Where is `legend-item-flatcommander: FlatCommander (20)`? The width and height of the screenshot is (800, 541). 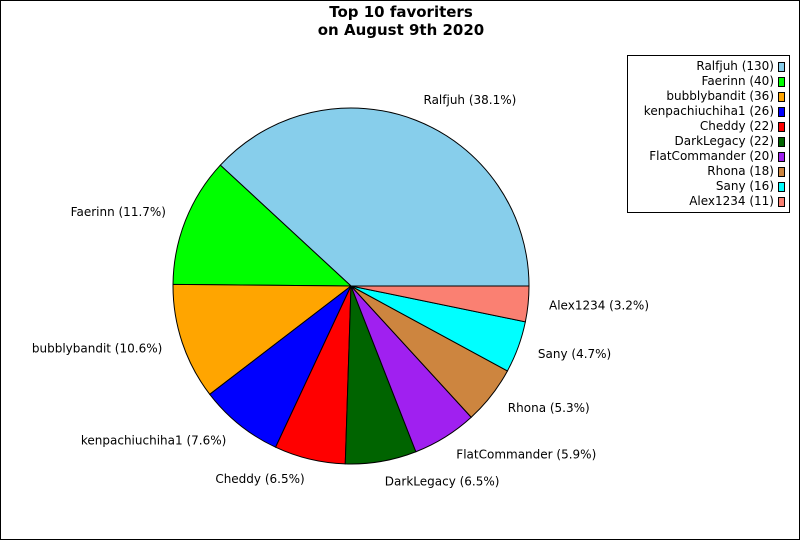
legend-item-flatcommander: FlatCommander (20) is located at coordinates (706, 156).